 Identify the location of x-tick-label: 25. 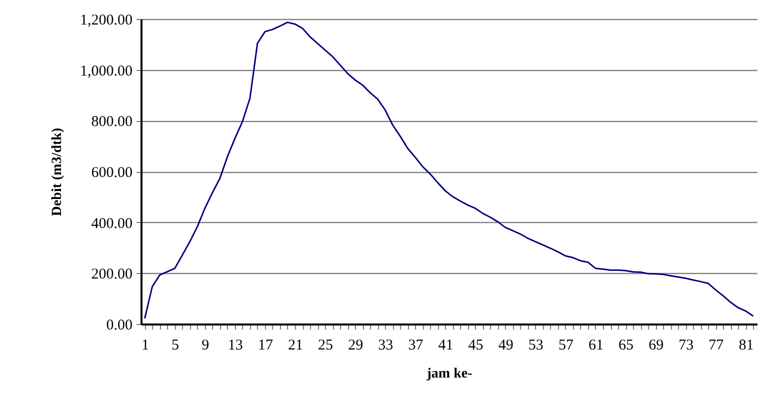
(326, 346).